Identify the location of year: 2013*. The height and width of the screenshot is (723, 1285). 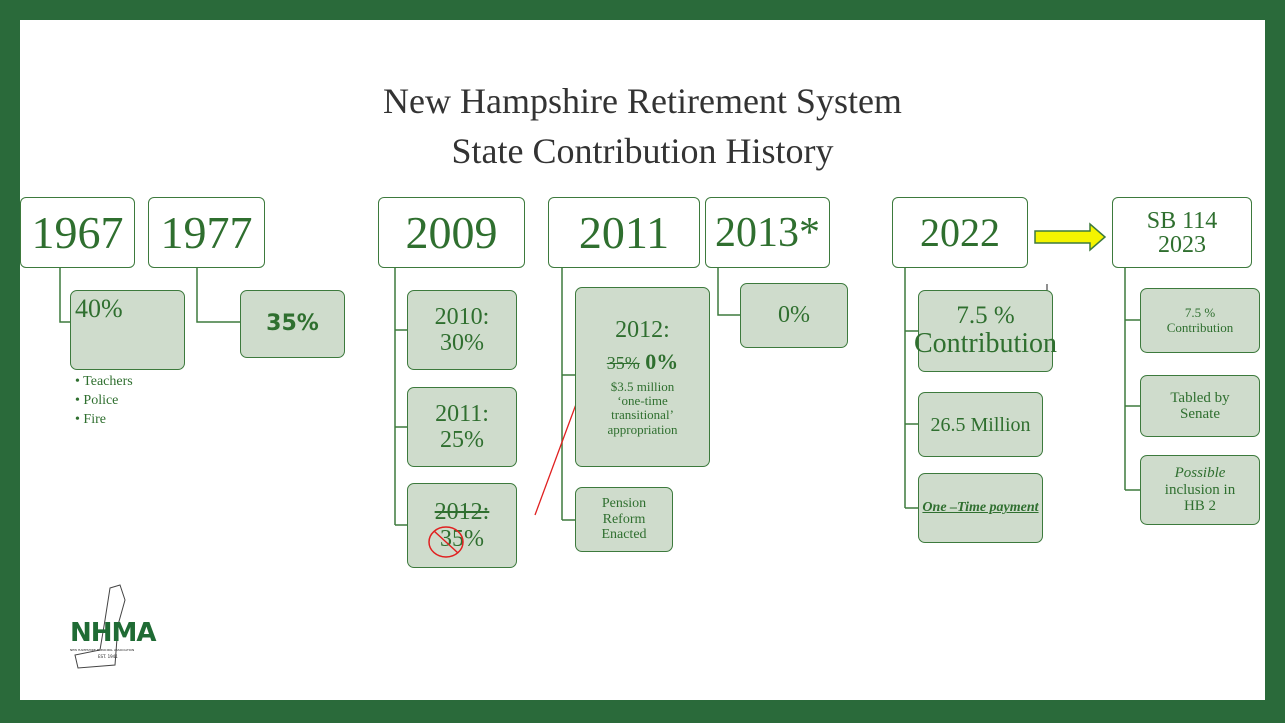
(767, 232).